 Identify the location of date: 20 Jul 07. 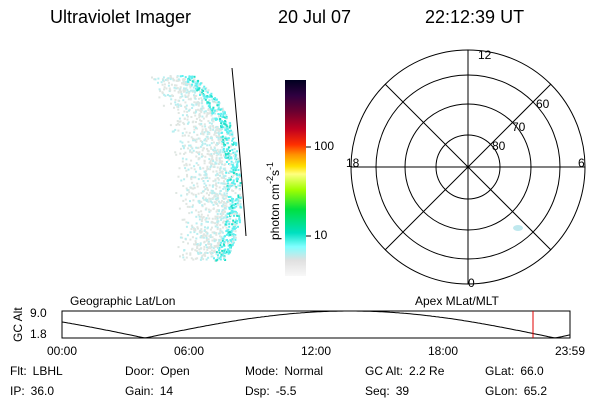
(314, 17).